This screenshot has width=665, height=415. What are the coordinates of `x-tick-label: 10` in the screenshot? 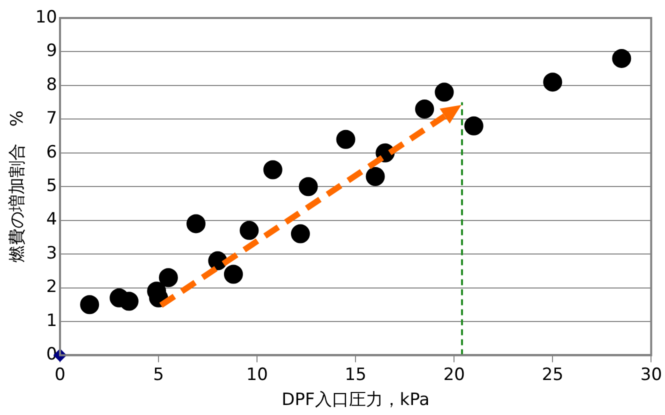 It's located at (257, 374).